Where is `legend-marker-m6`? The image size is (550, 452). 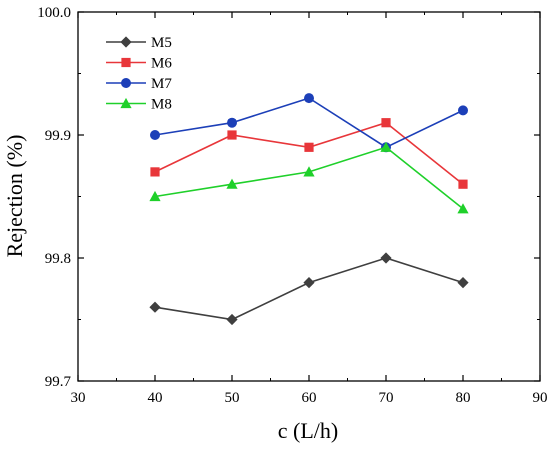 legend-marker-m6 is located at coordinates (126, 62).